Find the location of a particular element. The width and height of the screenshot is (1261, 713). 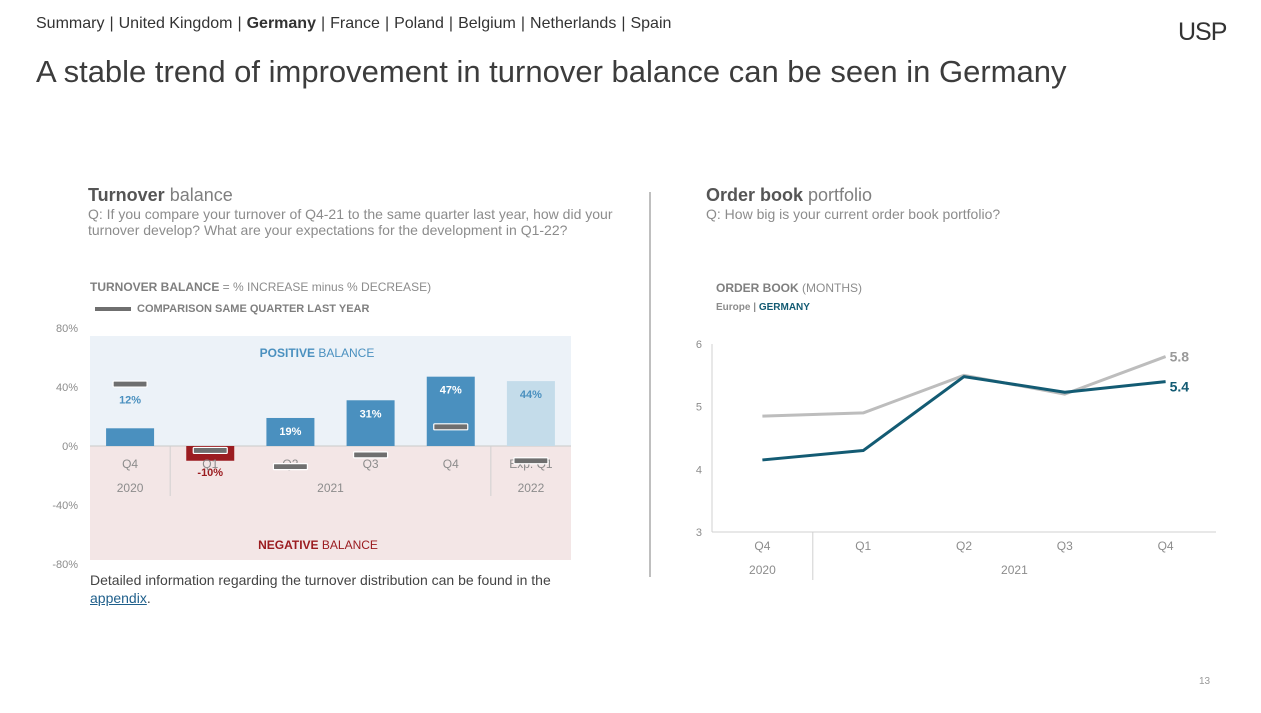

nav-item-poland: Poland is located at coordinates (419, 23).